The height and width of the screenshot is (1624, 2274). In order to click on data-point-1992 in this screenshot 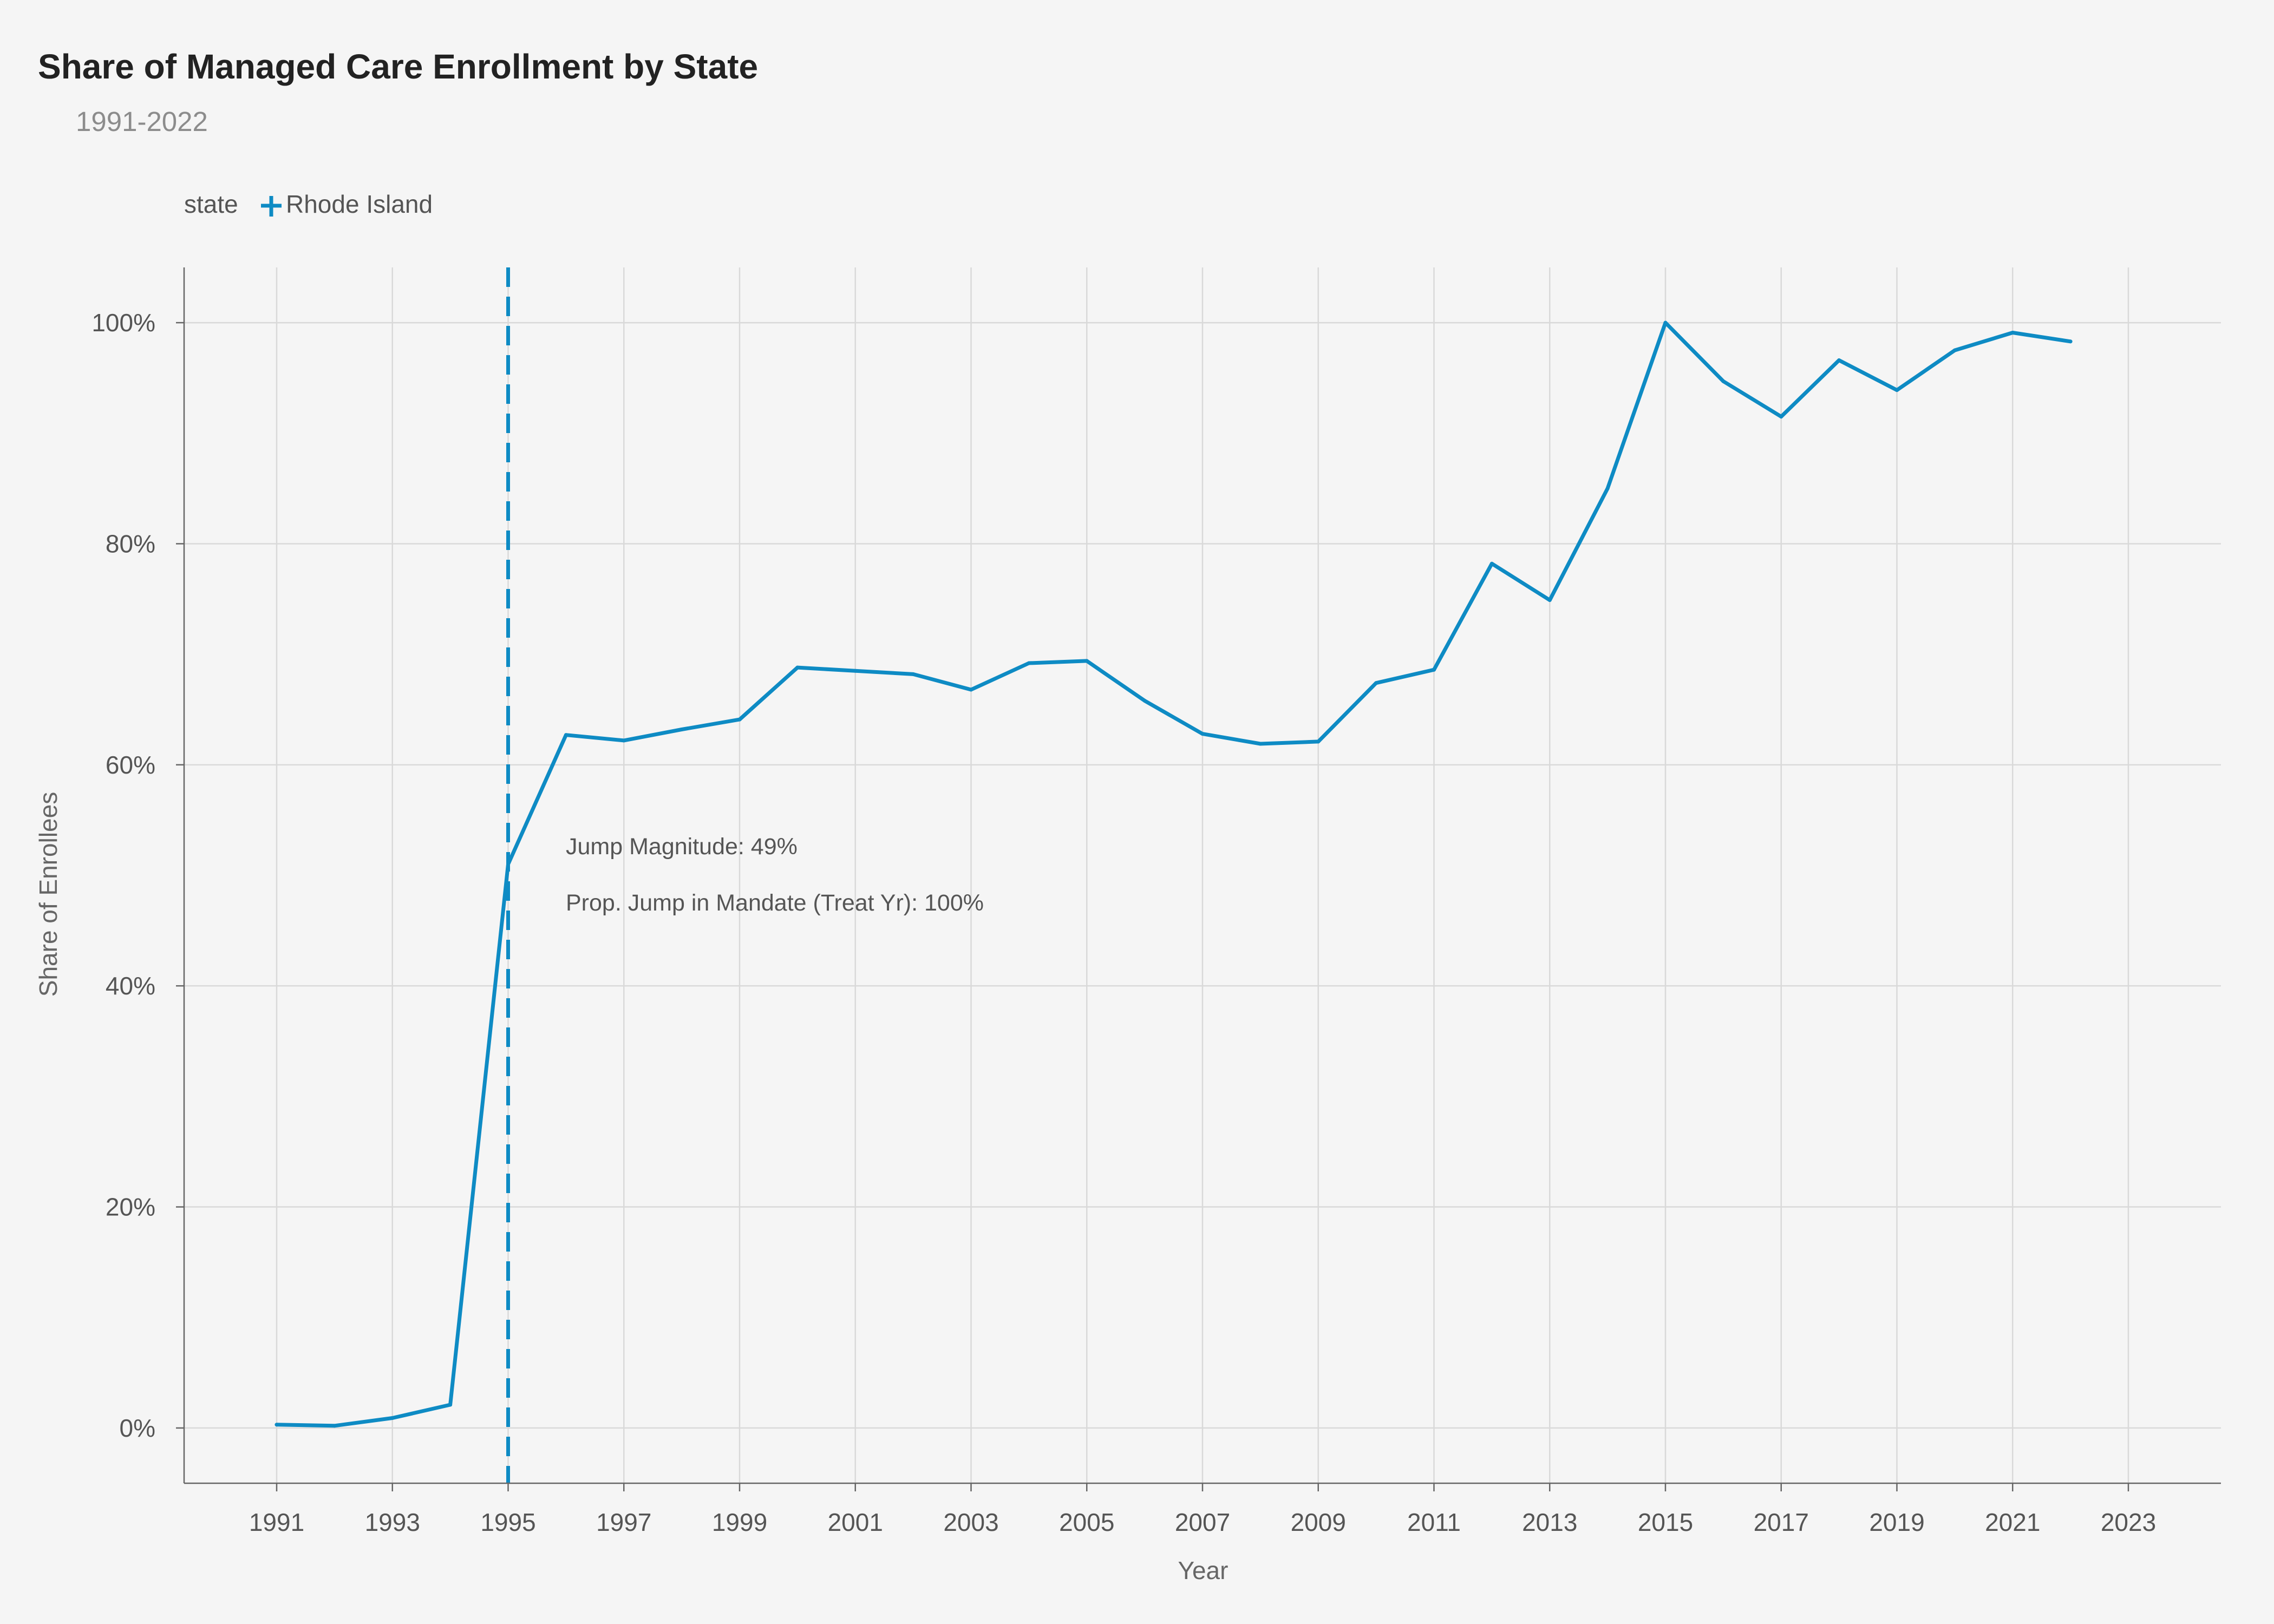, I will do `click(334, 1425)`.